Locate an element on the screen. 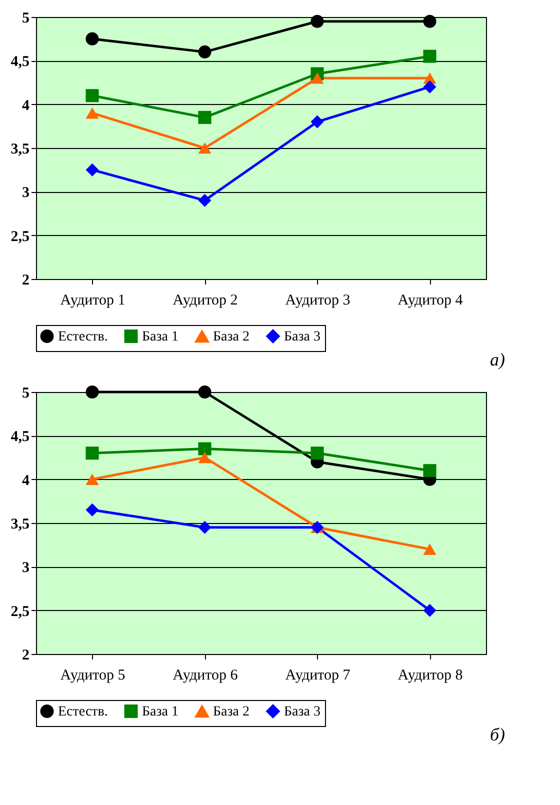 The image size is (560, 805). x-tick-label: Аудитор 5 is located at coordinates (93, 676).